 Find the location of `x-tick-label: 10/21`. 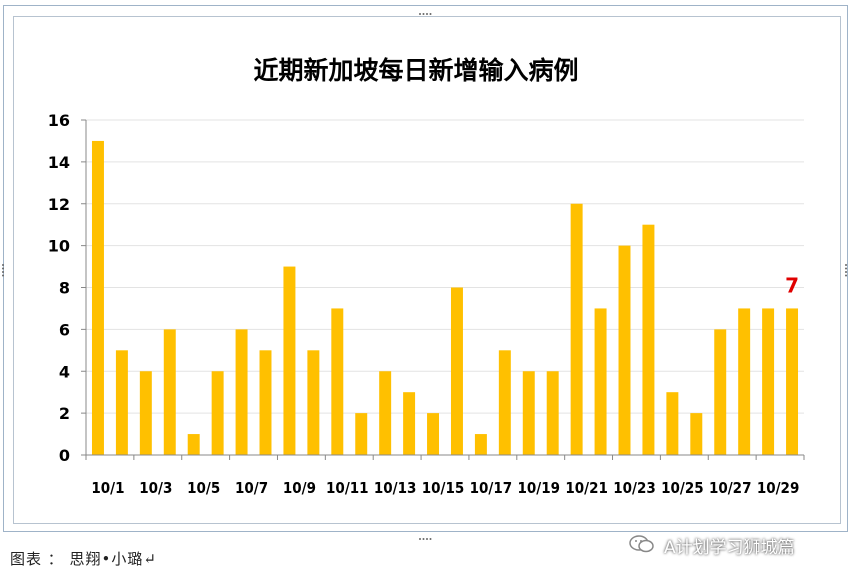

x-tick-label: 10/21 is located at coordinates (586, 488).